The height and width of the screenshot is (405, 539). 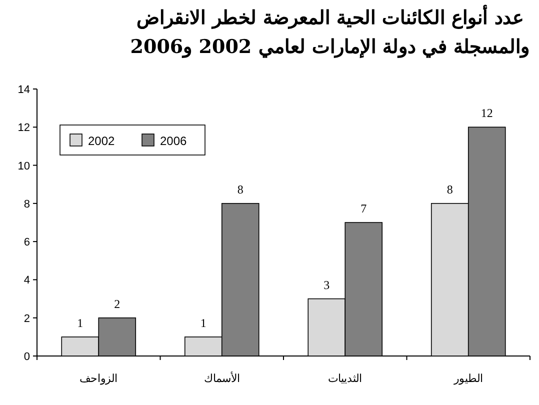 What do you see at coordinates (27, 318) in the screenshot?
I see `y-tick-label: 2` at bounding box center [27, 318].